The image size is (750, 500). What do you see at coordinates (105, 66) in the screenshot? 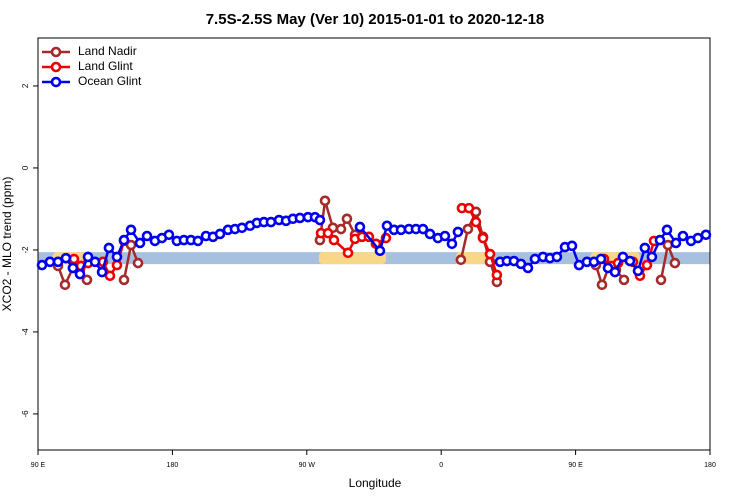
I see `legend-label: Land Glint` at bounding box center [105, 66].